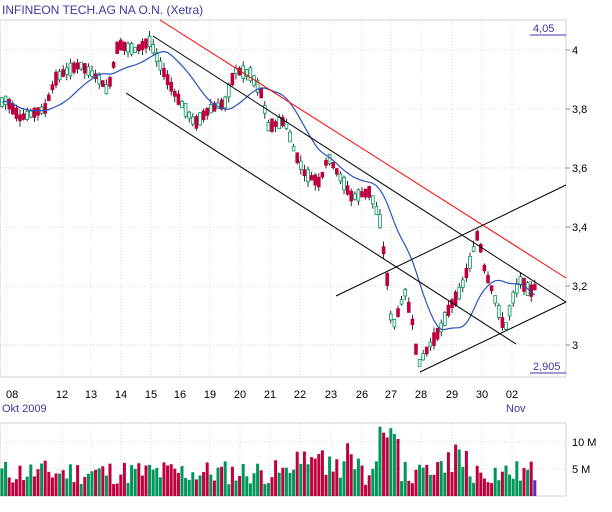 The image size is (612, 512). I want to click on x-tick-label: 28, so click(421, 395).